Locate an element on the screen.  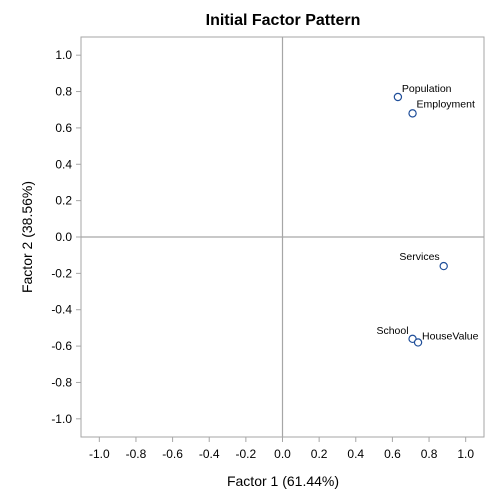
x-tick-label: 0.4 is located at coordinates (355, 454).